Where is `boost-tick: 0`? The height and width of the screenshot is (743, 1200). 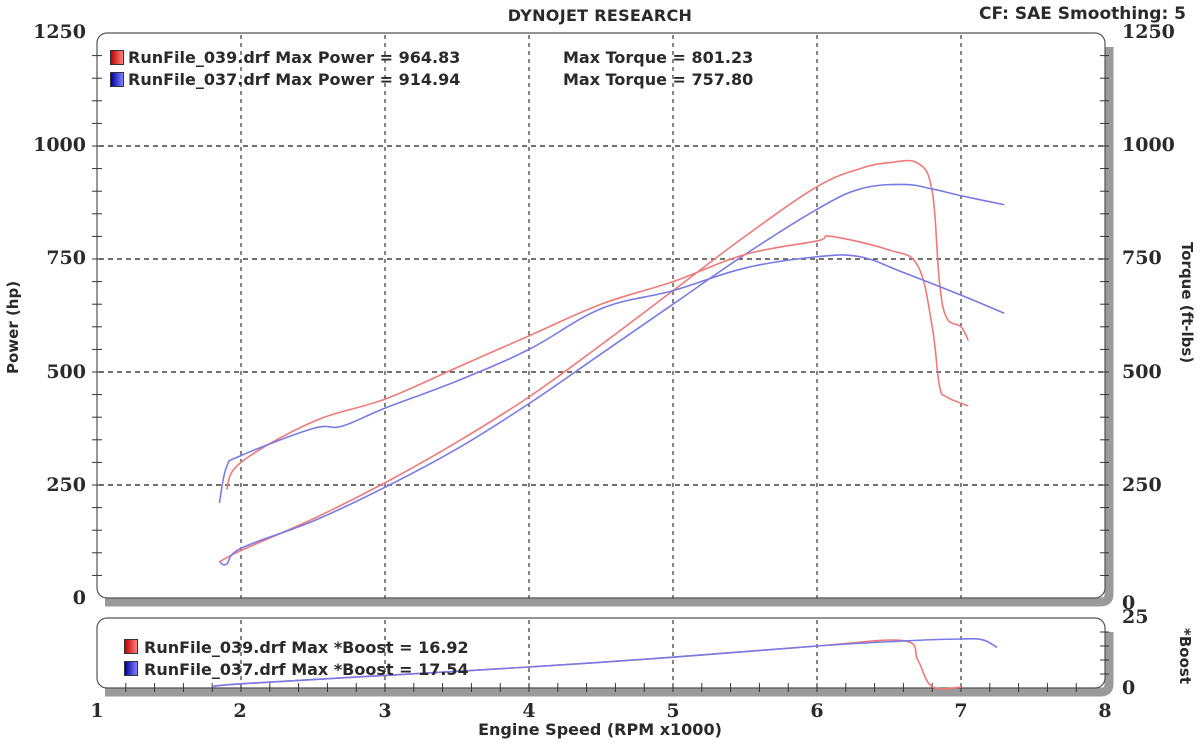
boost-tick: 0 is located at coordinates (1129, 688).